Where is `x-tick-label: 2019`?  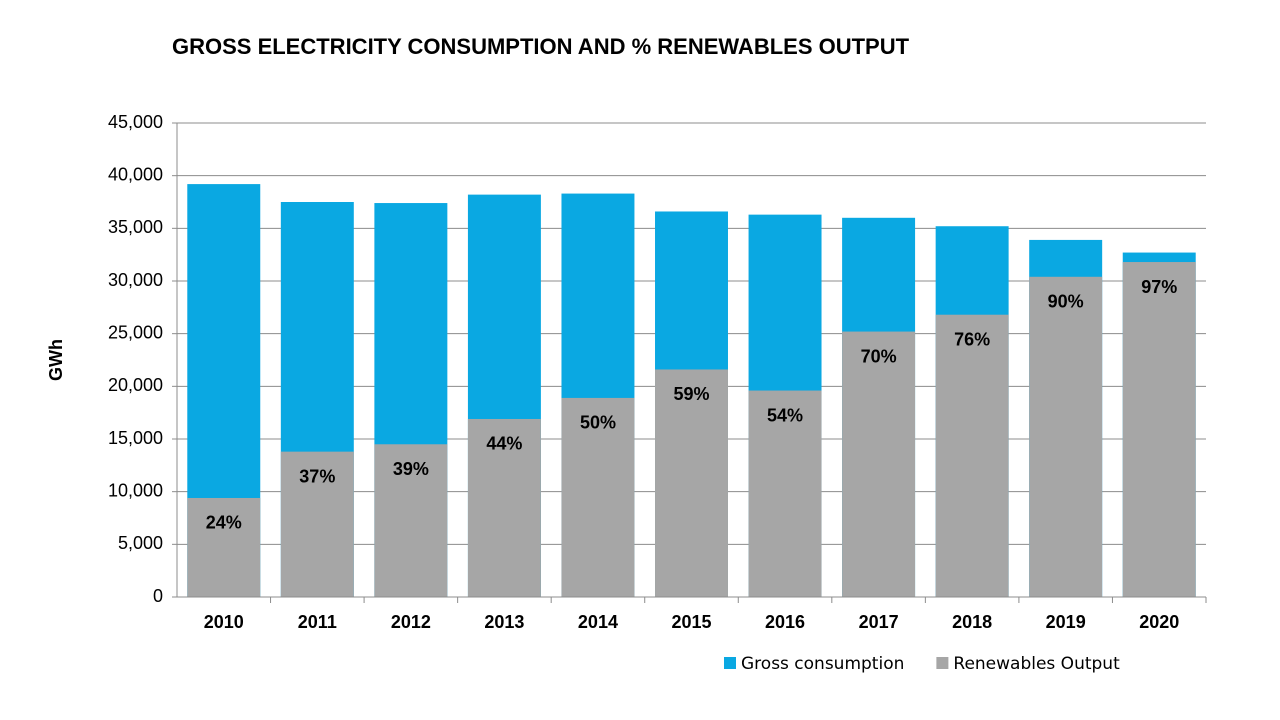
x-tick-label: 2019 is located at coordinates (1066, 622).